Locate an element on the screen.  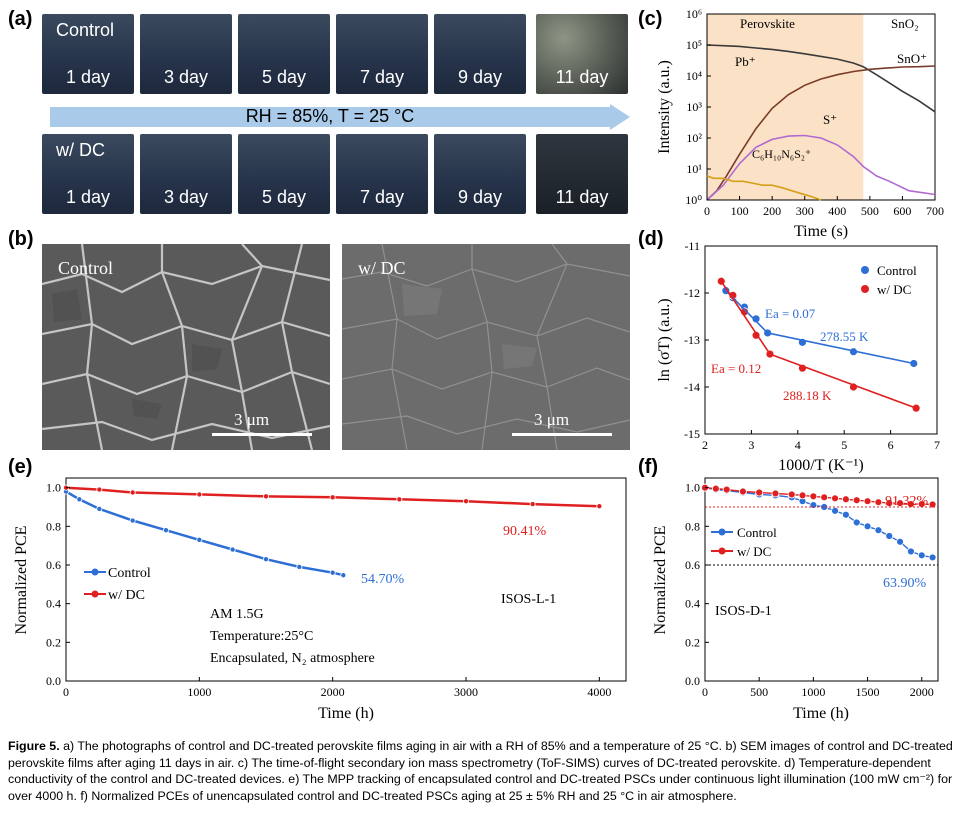
annotation-control-end: 54.70% is located at coordinates (383, 579).